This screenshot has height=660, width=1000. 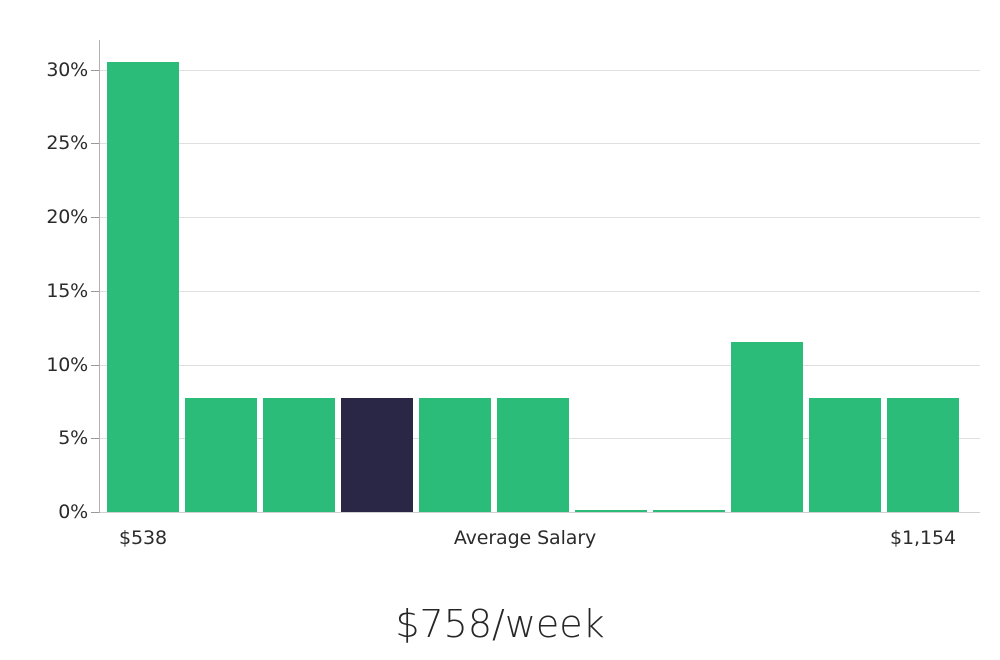 What do you see at coordinates (525, 538) in the screenshot?
I see `x-axis-label-center: Average Salary` at bounding box center [525, 538].